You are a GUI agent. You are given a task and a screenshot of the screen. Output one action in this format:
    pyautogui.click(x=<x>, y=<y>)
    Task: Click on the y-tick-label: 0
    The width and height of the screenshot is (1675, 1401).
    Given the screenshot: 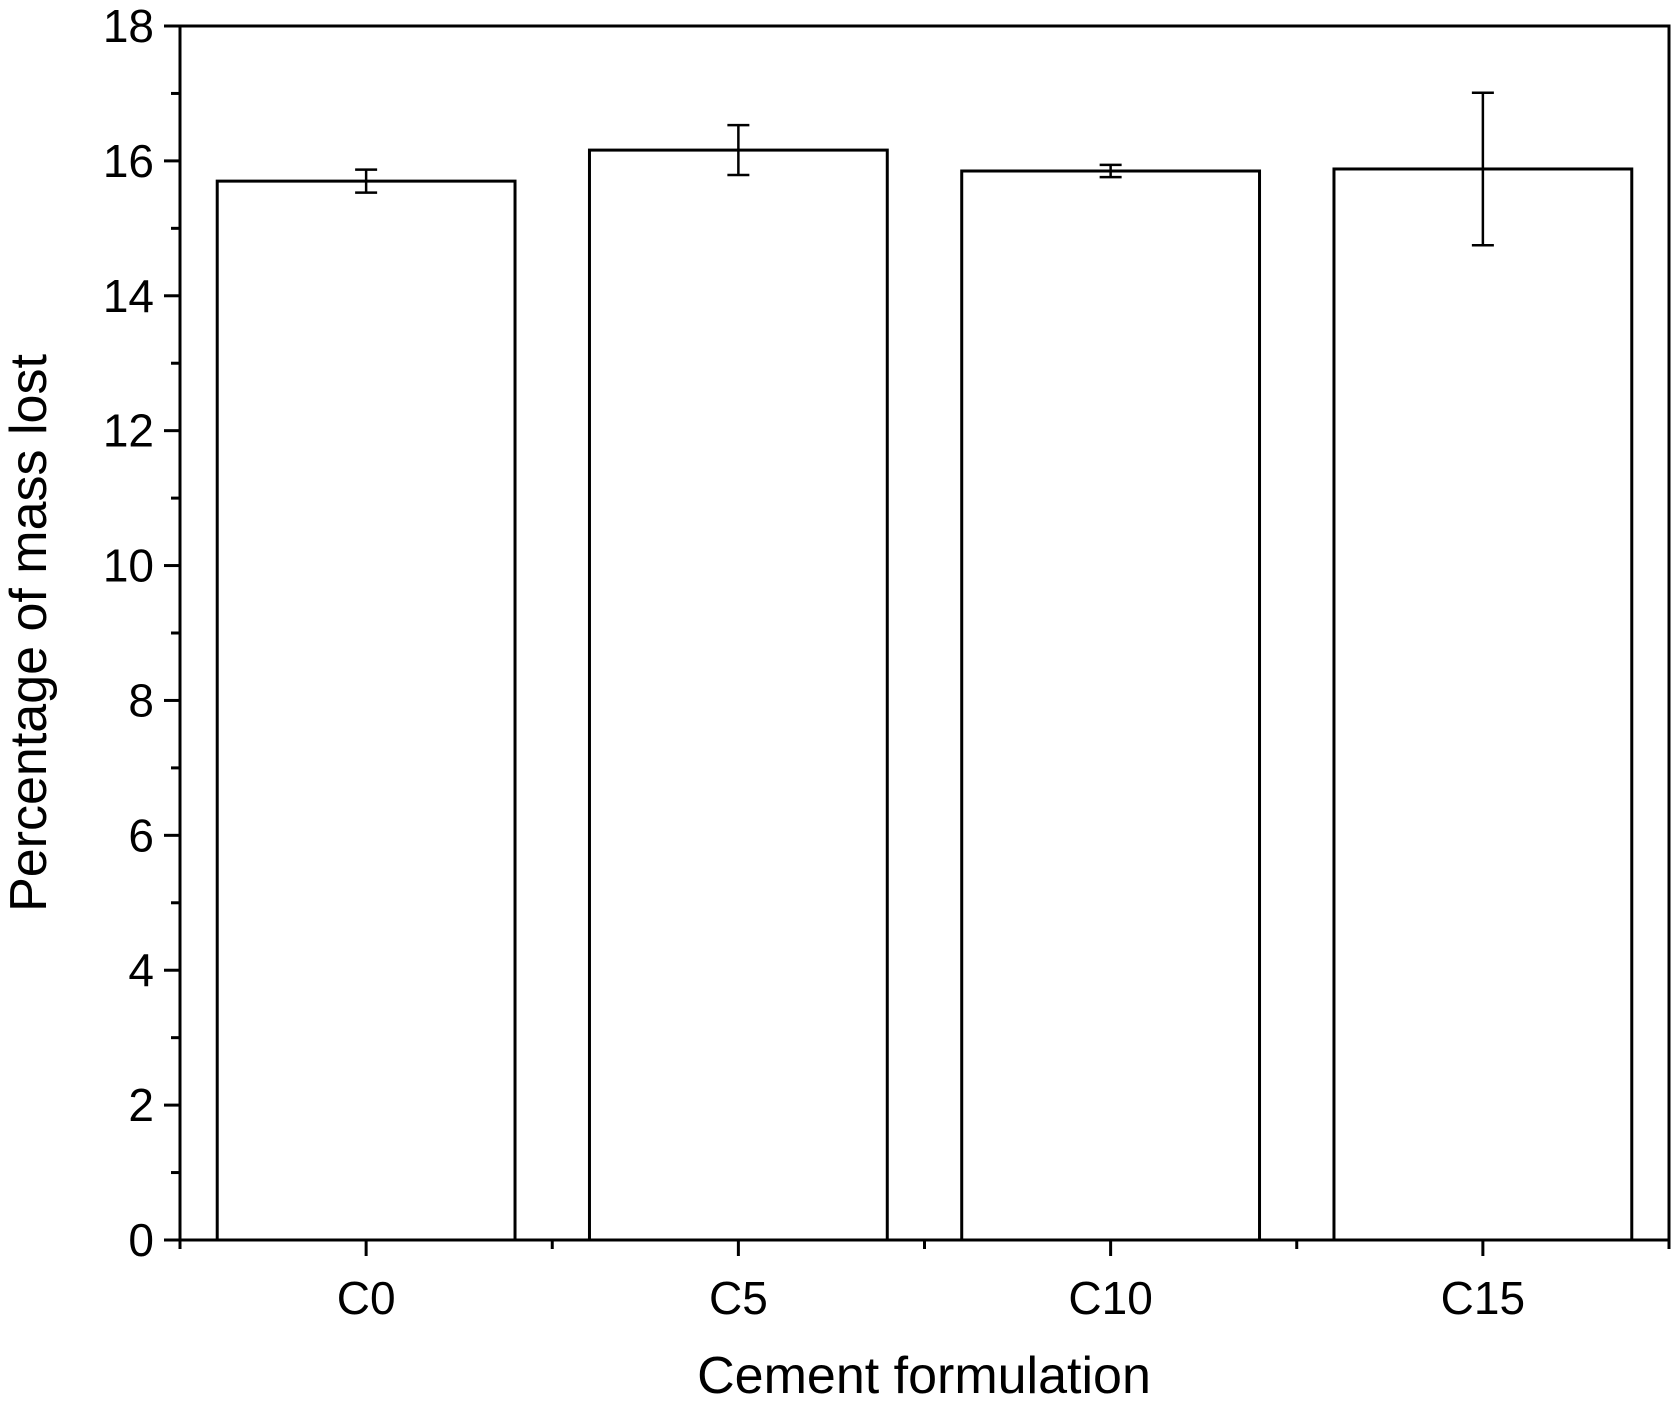 What is the action you would take?
    pyautogui.click(x=141, y=1240)
    